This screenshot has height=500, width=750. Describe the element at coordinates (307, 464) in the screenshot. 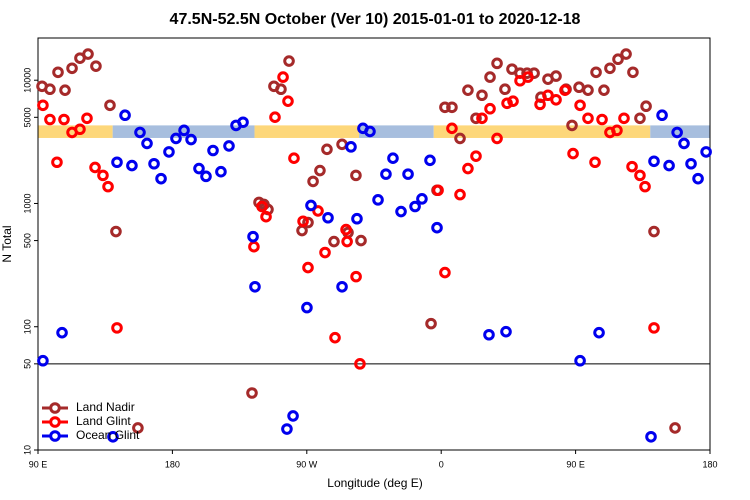

I see `x-tick-label: 90 W` at that location.